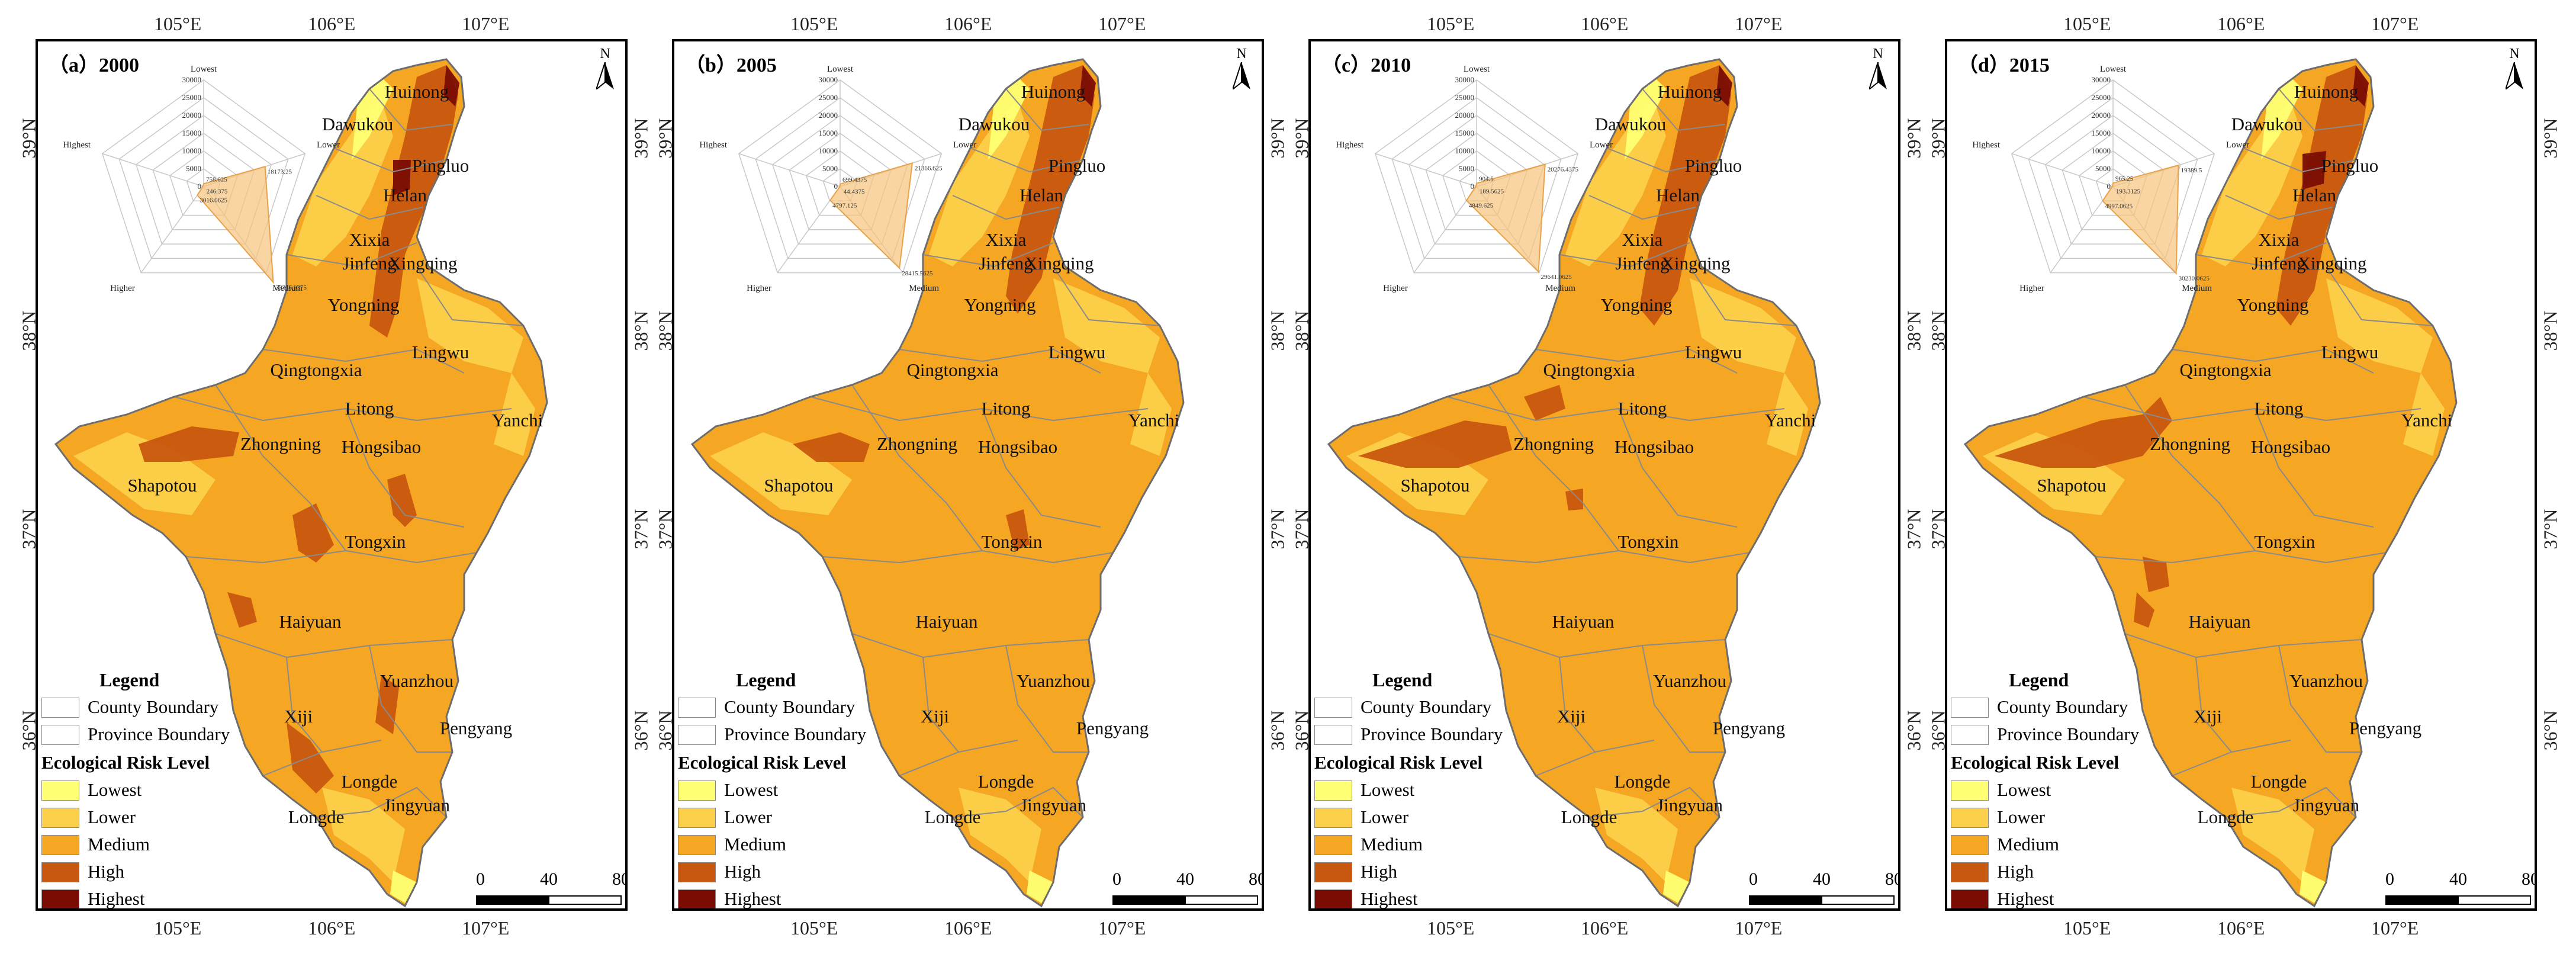  I want to click on north-arrow-icon: N, so click(1878, 70).